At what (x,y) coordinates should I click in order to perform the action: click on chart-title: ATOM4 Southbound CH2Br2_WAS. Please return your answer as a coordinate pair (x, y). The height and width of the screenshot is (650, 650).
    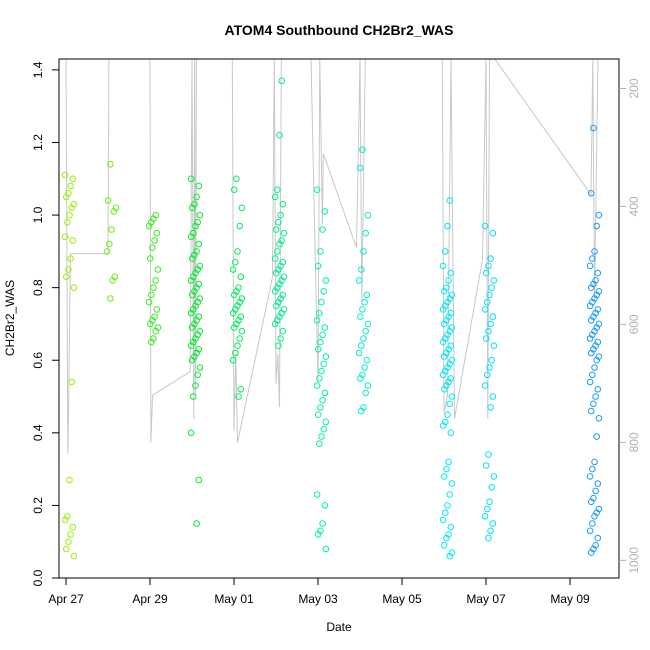
    Looking at the image, I should click on (339, 30).